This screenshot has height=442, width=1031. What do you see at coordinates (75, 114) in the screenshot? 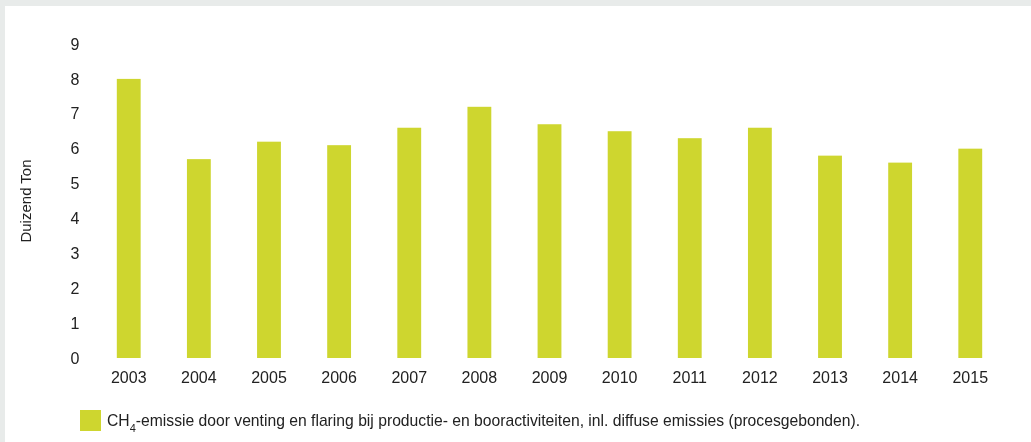
I see `y-tick-label: 7` at bounding box center [75, 114].